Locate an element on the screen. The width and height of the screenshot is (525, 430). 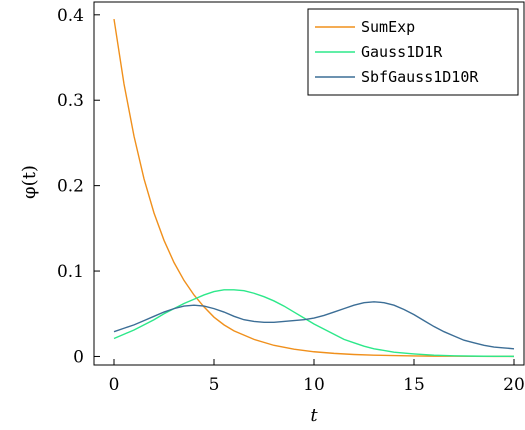
x-tick-label: 0 is located at coordinates (114, 385).